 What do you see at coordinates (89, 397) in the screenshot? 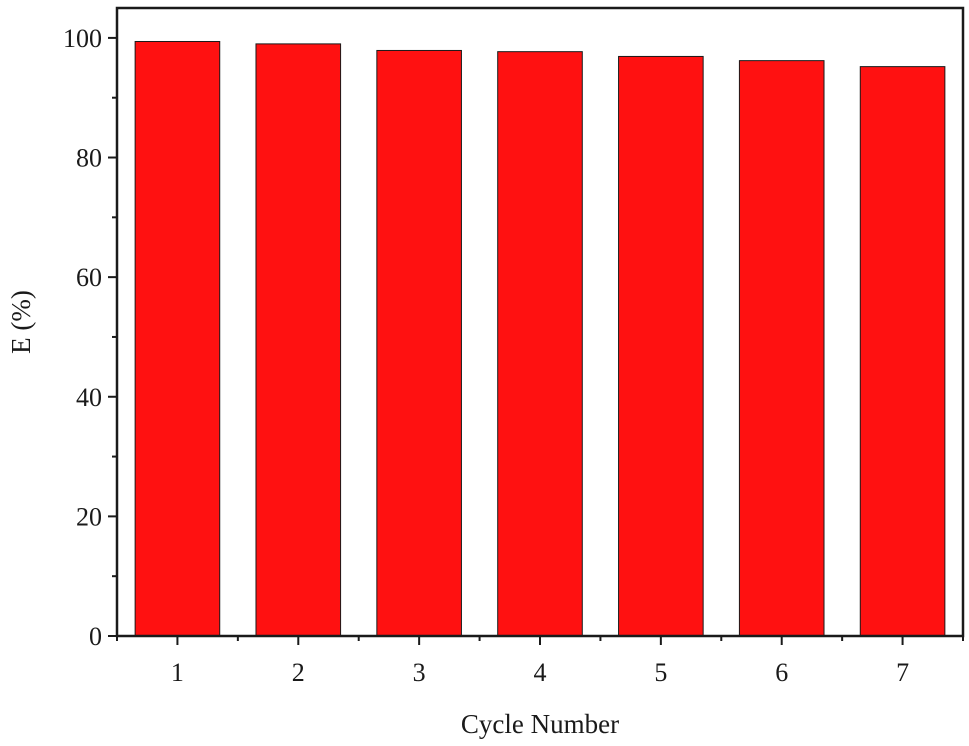
I see `y-tick-label: 40` at bounding box center [89, 397].